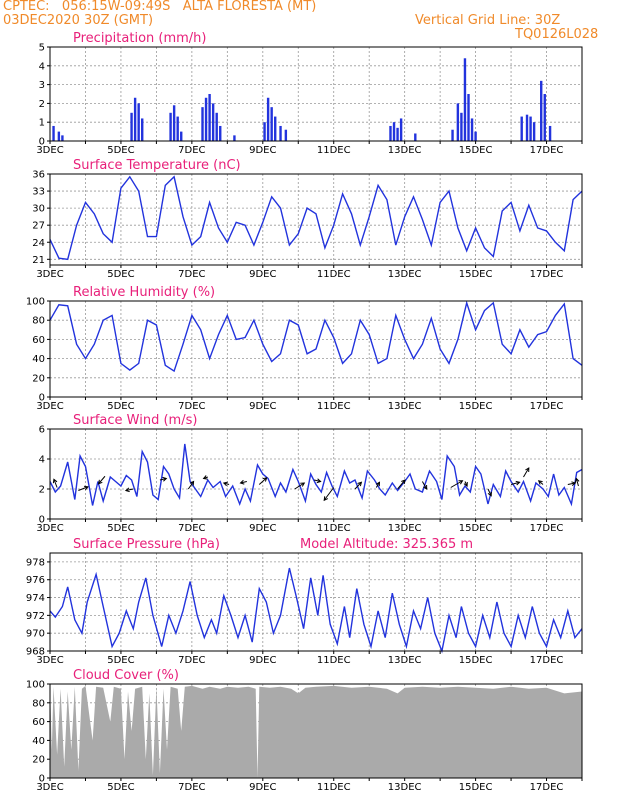 The height and width of the screenshot is (800, 618). I want to click on y-tick-label: 30, so click(38, 209).